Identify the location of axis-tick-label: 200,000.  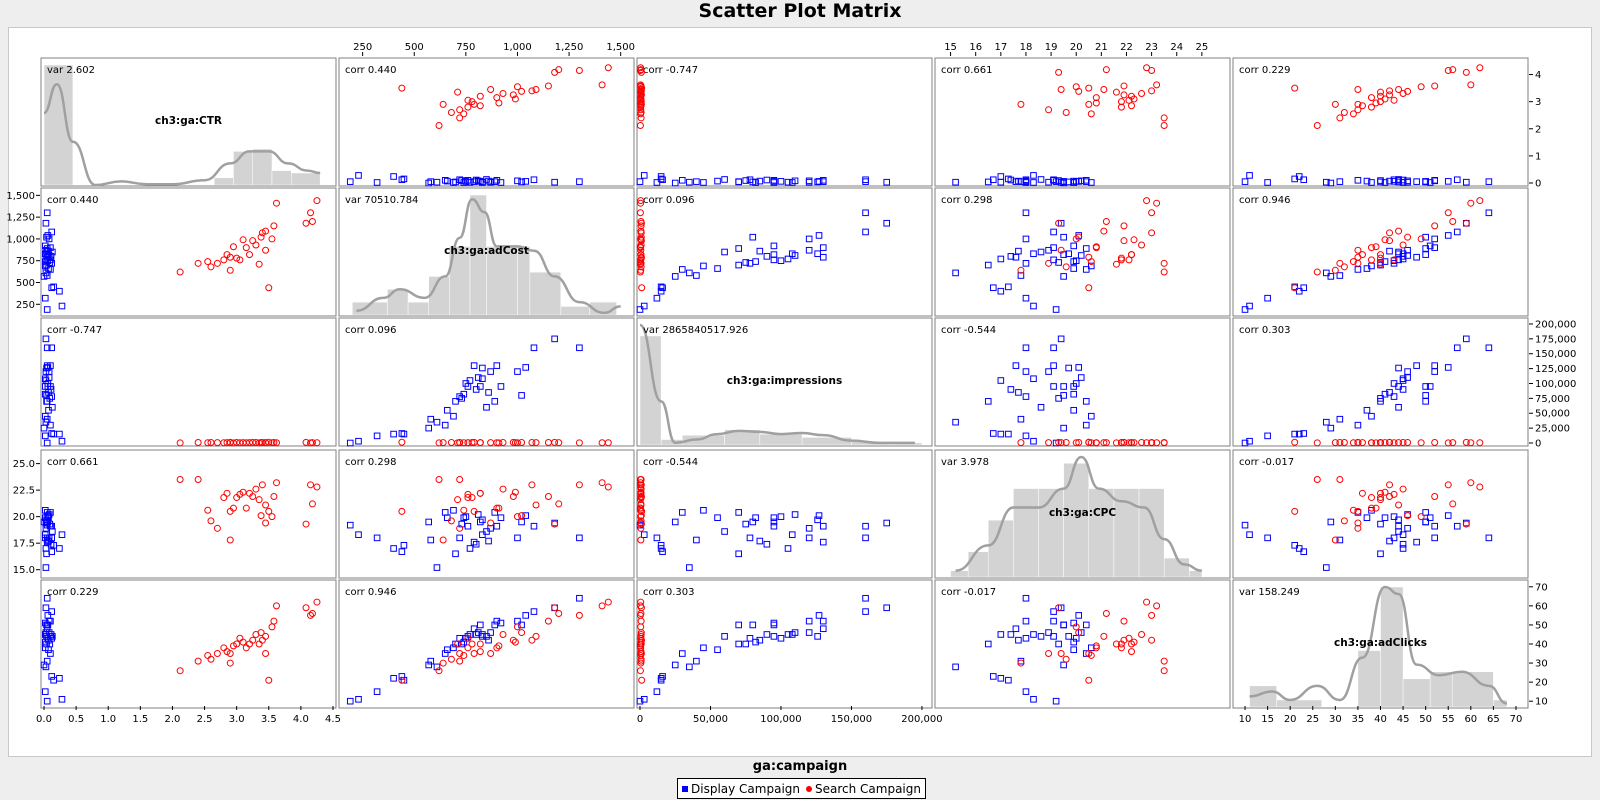
(1555, 324).